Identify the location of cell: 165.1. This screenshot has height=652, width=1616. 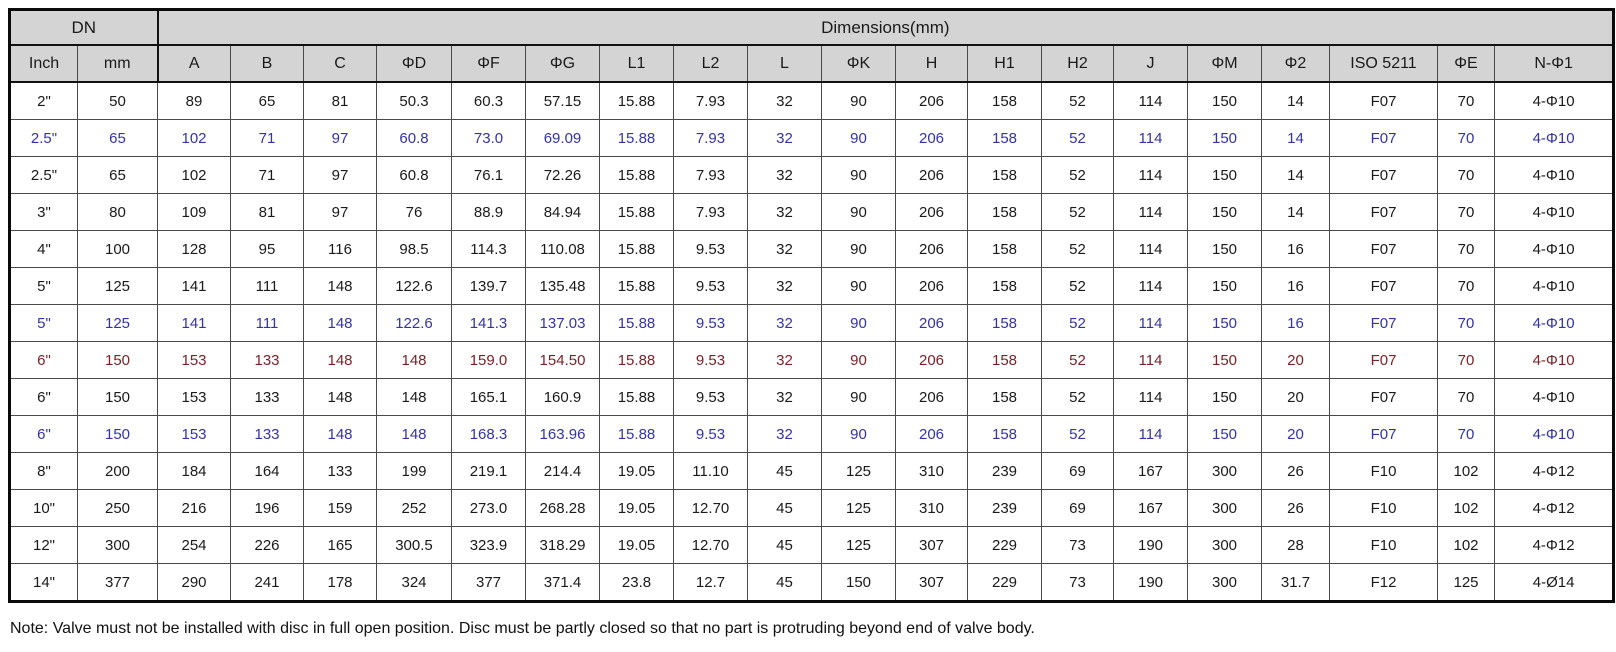
(488, 397).